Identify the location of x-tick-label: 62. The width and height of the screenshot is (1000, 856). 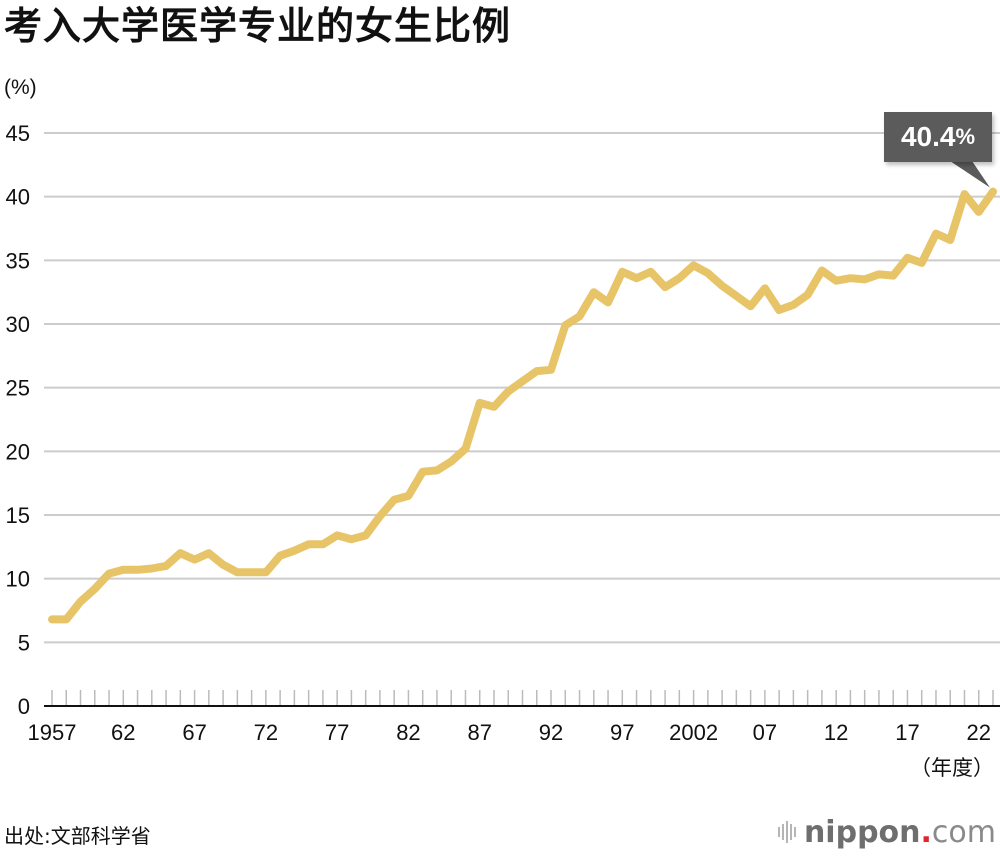
(123, 732).